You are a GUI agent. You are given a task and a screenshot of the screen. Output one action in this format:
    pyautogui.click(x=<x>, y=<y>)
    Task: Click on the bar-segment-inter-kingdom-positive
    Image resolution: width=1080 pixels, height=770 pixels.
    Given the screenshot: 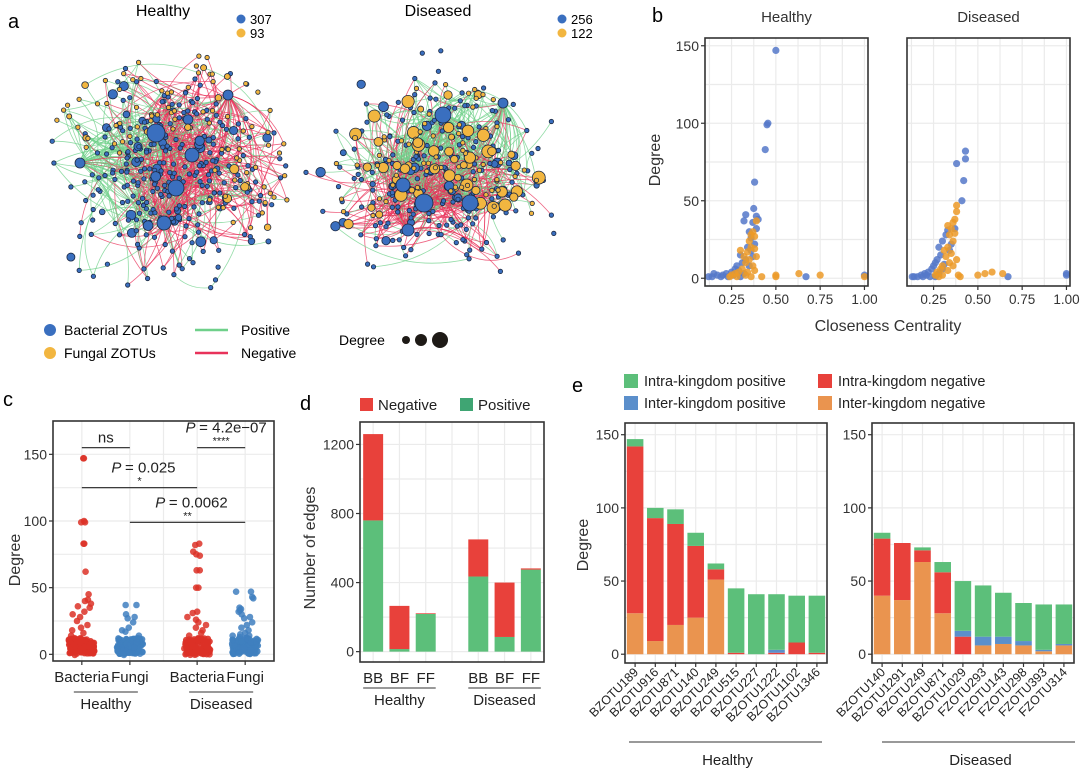 What is the action you would take?
    pyautogui.click(x=1023, y=643)
    